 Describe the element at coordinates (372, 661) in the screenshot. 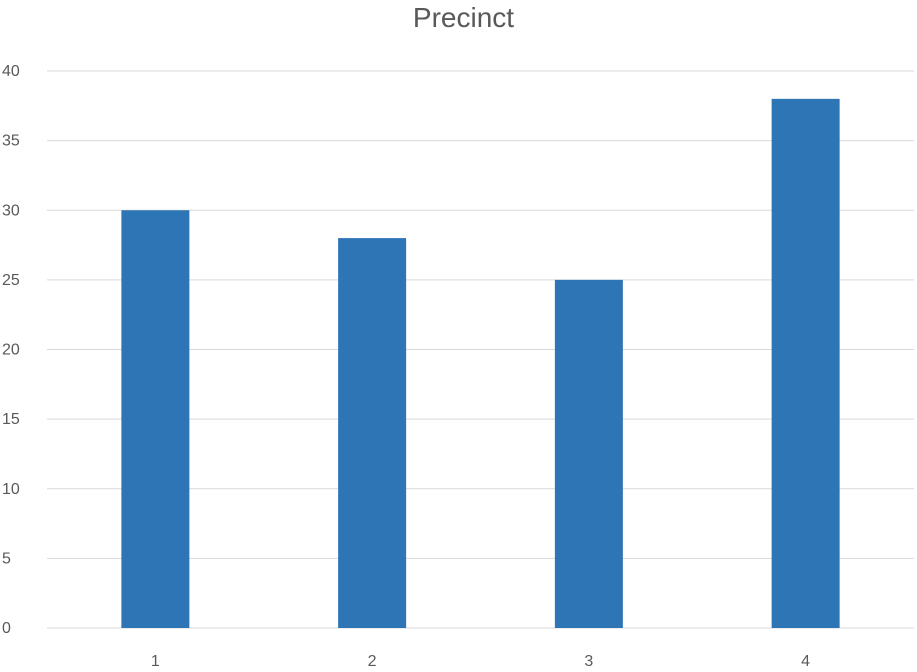

I see `x-tick-label: 2` at that location.